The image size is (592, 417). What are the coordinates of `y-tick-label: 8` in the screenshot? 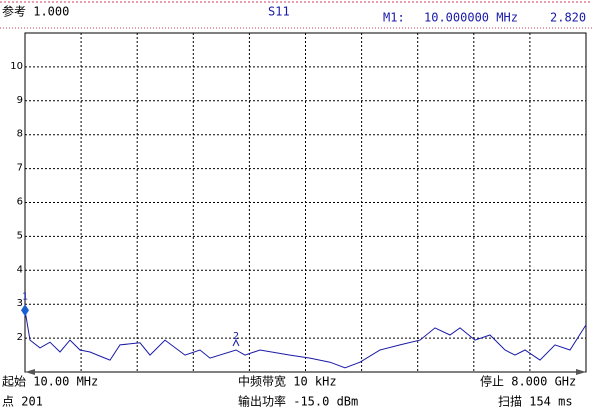 It's located at (20, 134).